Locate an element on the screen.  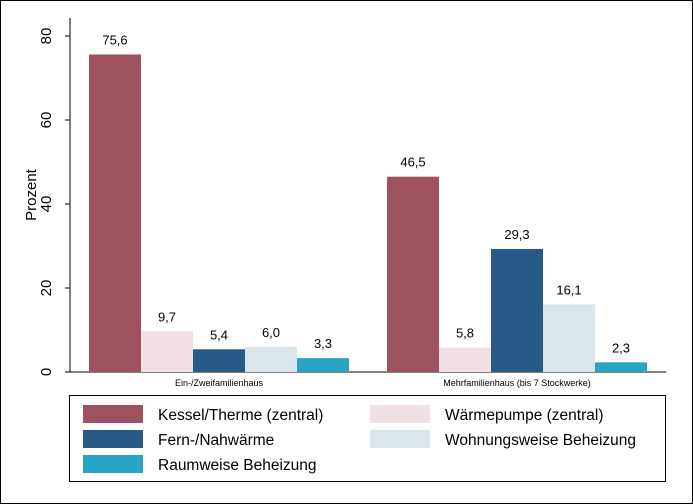
bar-value-label: 2,3 is located at coordinates (621, 347).